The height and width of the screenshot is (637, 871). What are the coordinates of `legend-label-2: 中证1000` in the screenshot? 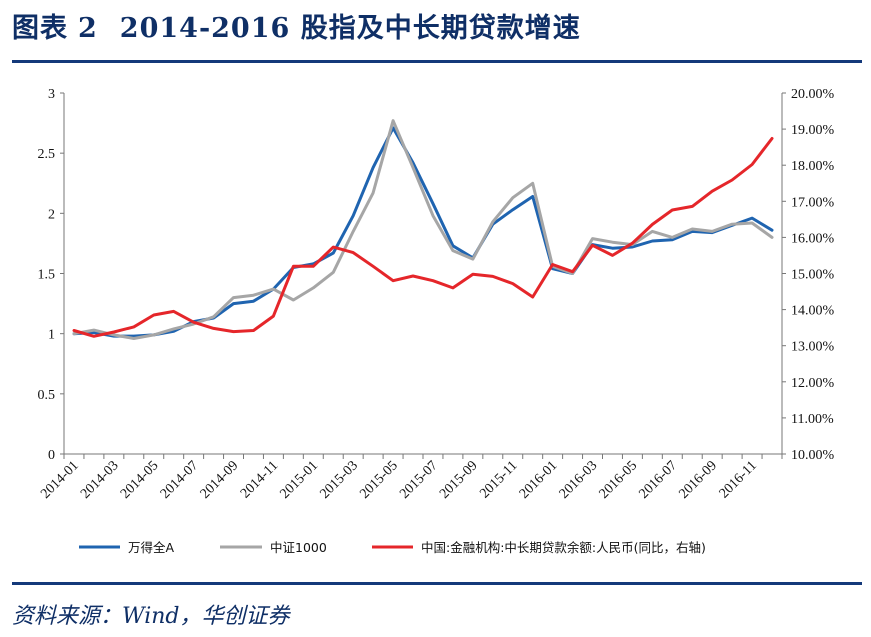 It's located at (298, 547).